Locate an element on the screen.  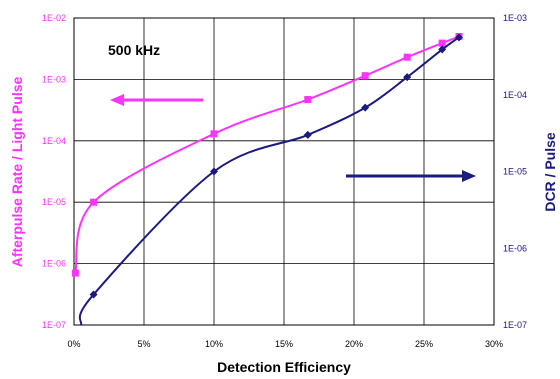
annotation-frequency: 500 kHz is located at coordinates (134, 50).